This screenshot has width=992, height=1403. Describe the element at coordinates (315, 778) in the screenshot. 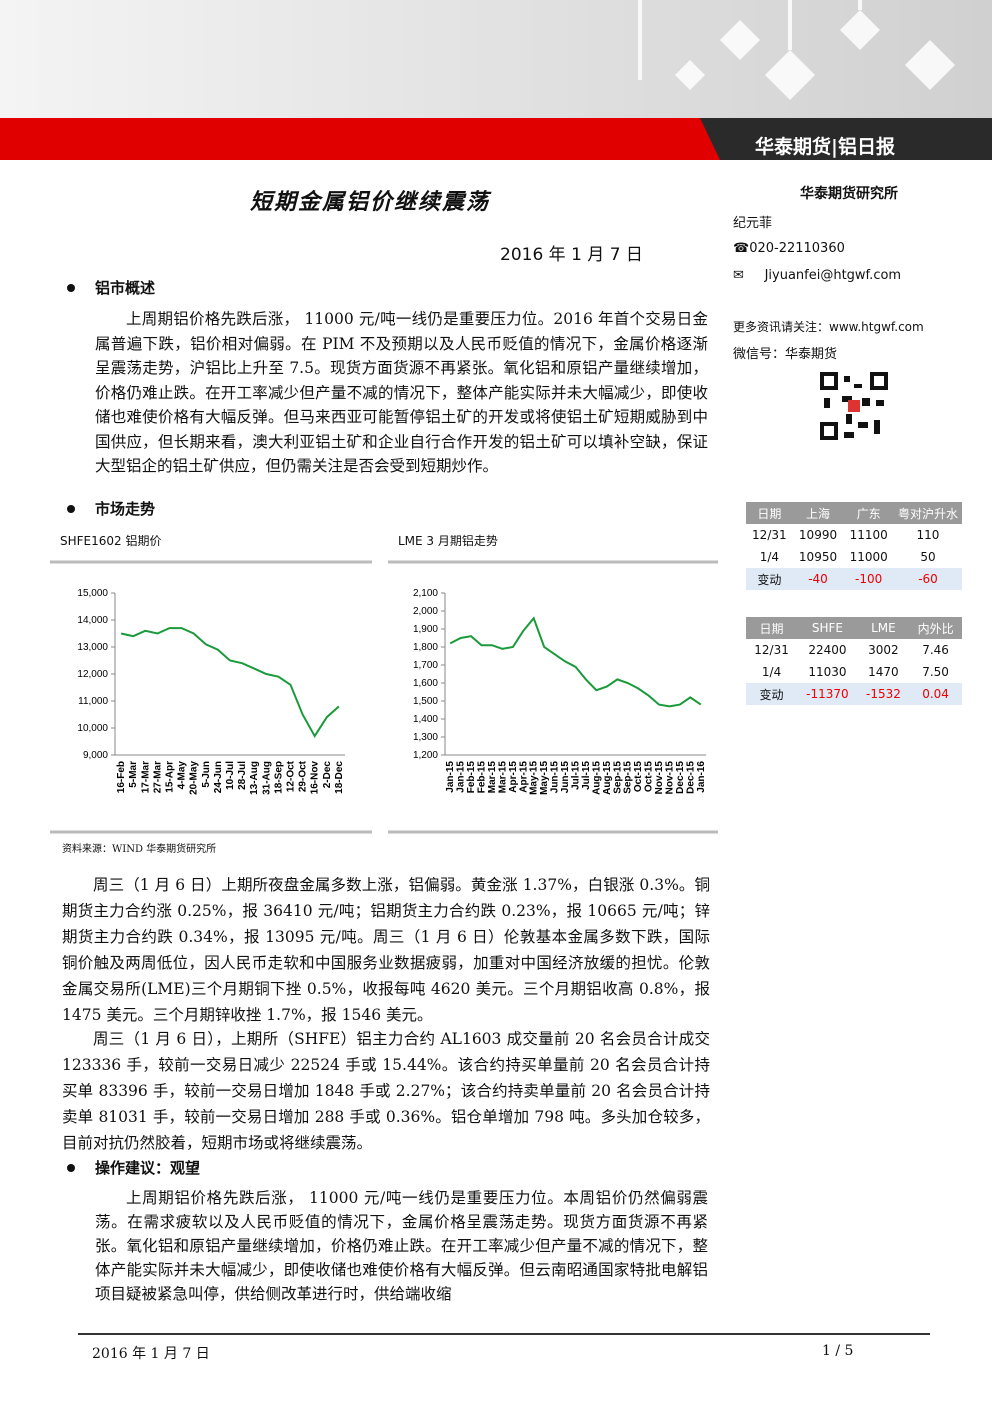

I see `x-tick-label: 16-Nov` at that location.